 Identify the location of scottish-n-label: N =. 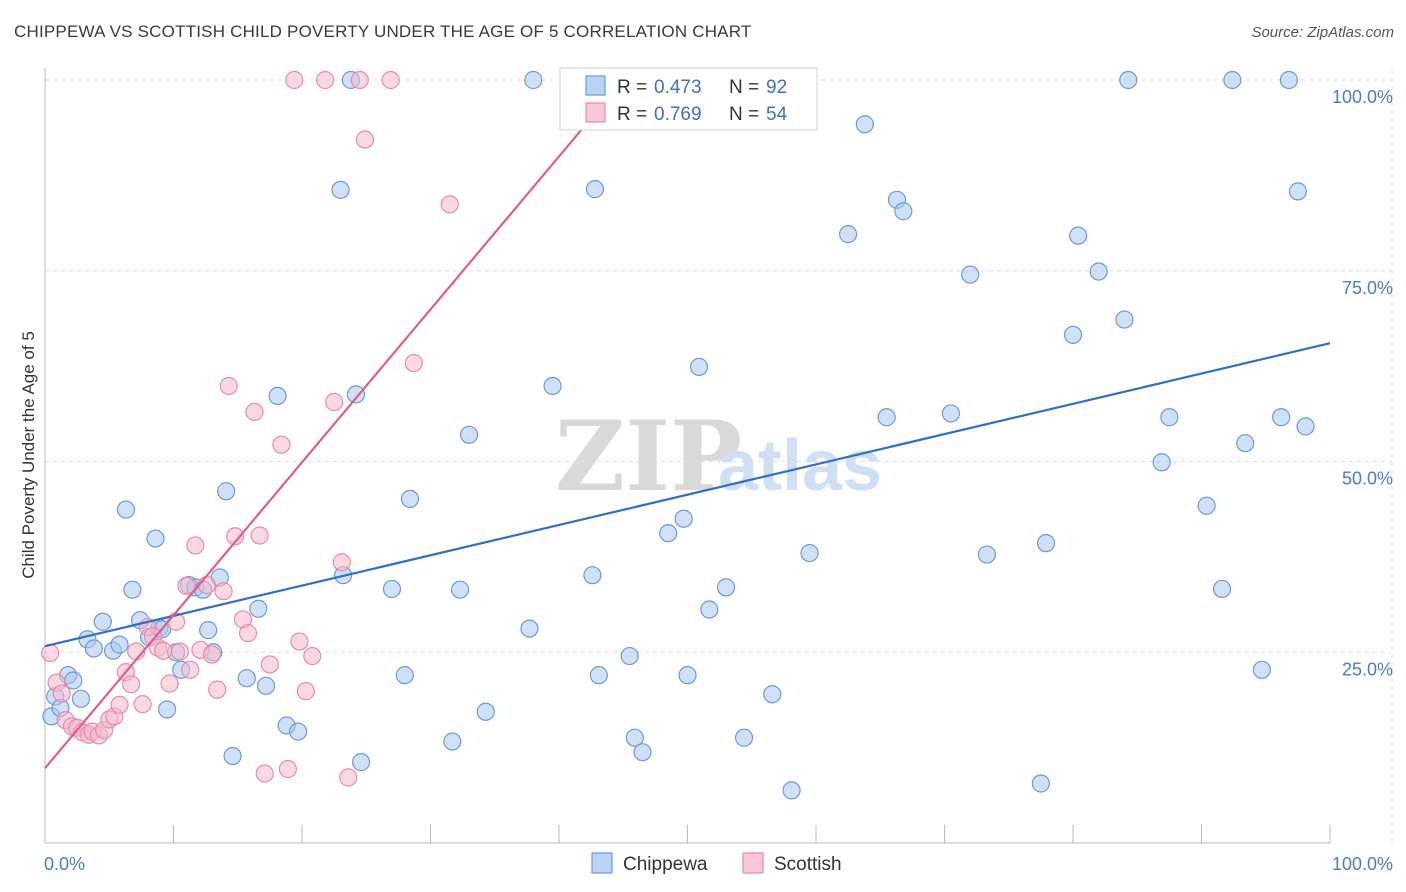
(744, 114).